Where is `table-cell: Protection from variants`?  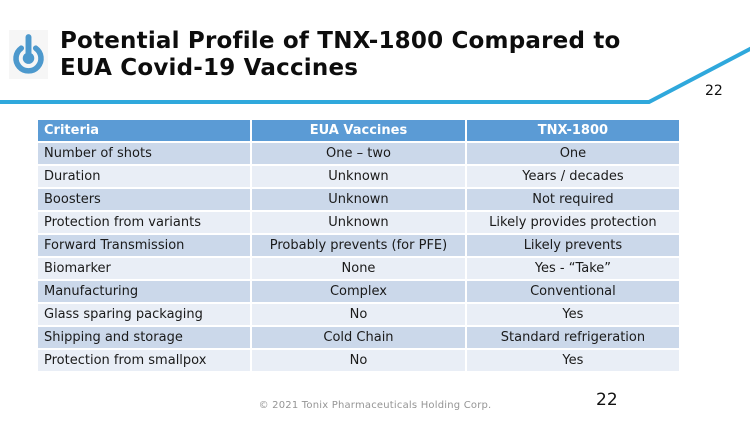 table-cell: Protection from variants is located at coordinates (144, 222).